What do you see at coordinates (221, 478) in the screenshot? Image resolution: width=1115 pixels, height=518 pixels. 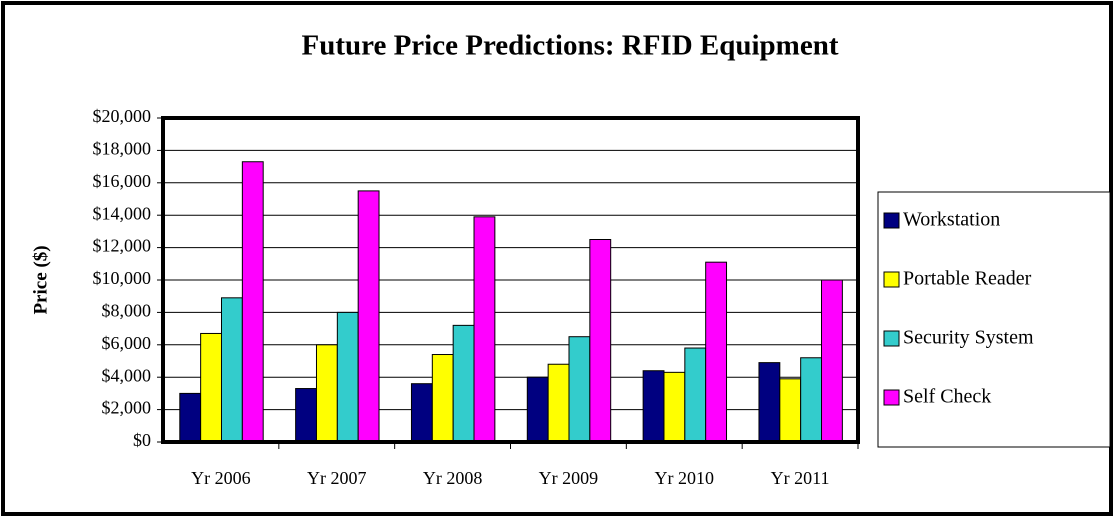 I see `x-tick-label: Yr 2006` at bounding box center [221, 478].